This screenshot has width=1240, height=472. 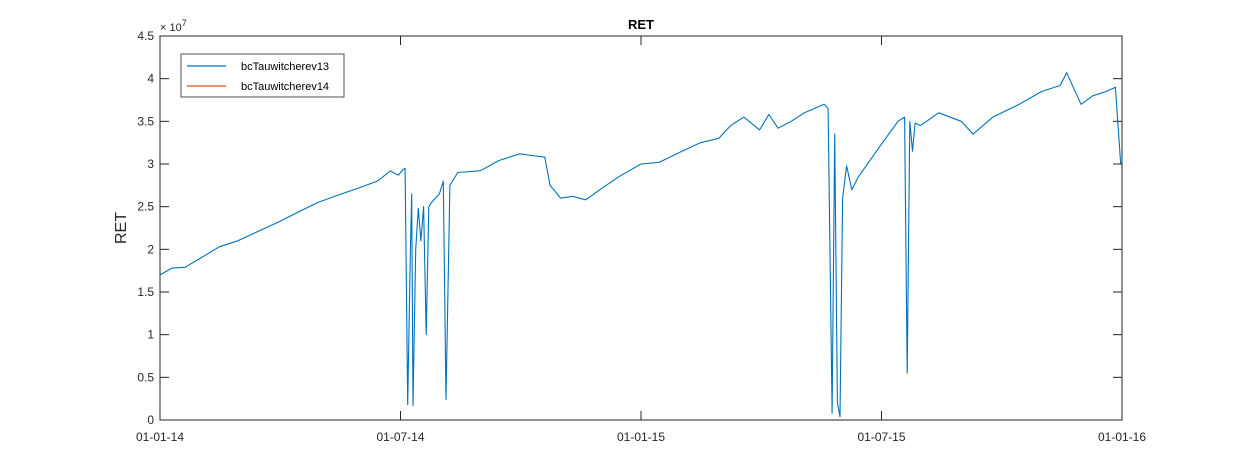 What do you see at coordinates (150, 249) in the screenshot?
I see `y-tick-label: 2` at bounding box center [150, 249].